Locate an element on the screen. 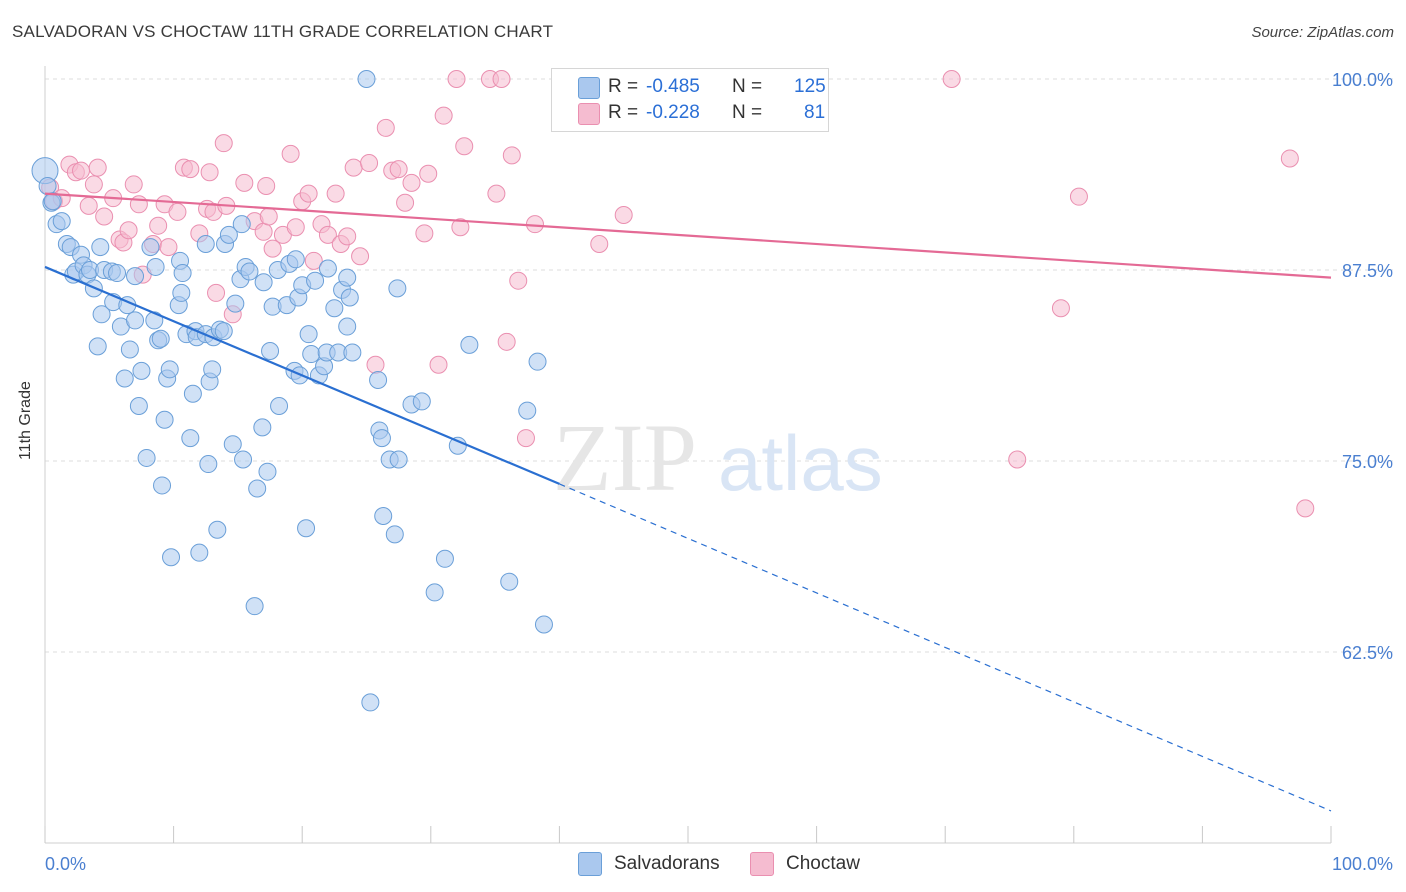  legend-r-value: -0.485 is located at coordinates (673, 86).